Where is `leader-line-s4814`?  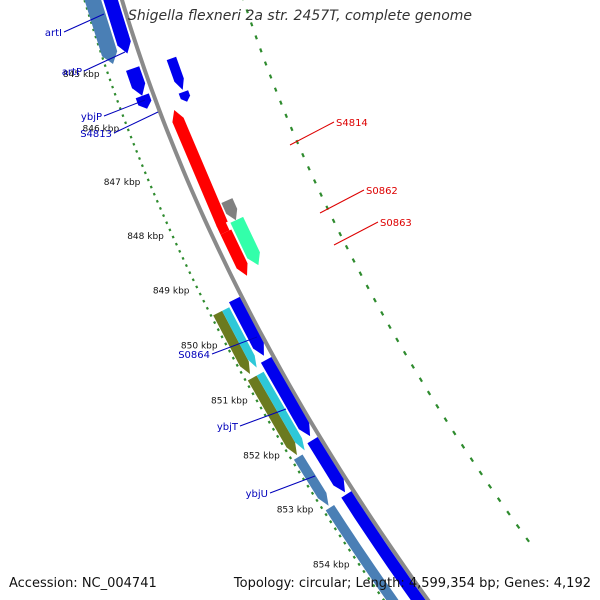
leader-line-s4814 is located at coordinates (312, 133).